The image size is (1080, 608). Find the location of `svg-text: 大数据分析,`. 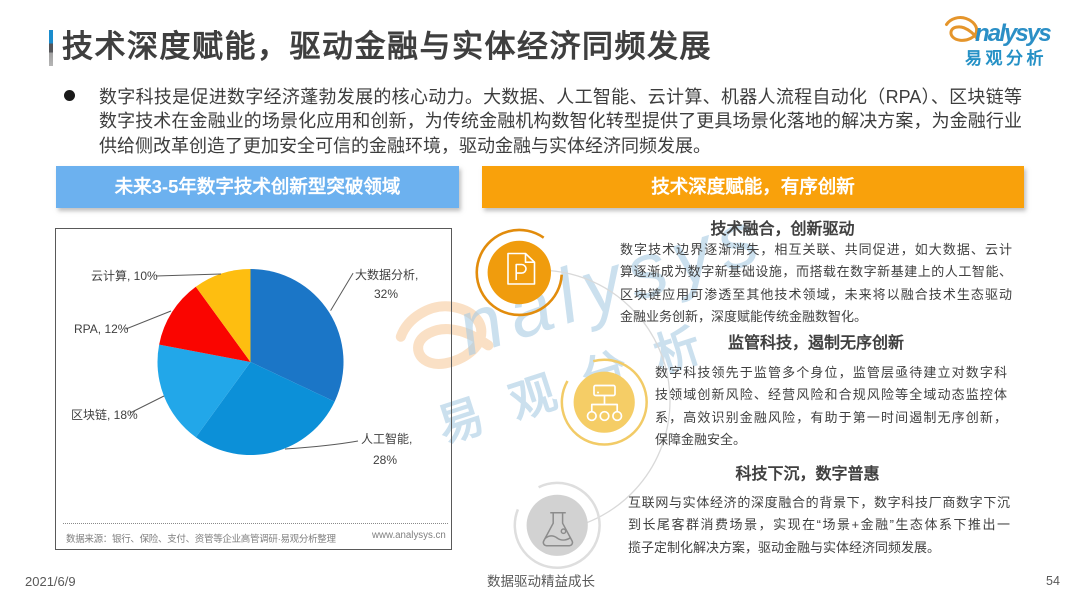

svg-text: 大数据分析, is located at coordinates (386, 274).